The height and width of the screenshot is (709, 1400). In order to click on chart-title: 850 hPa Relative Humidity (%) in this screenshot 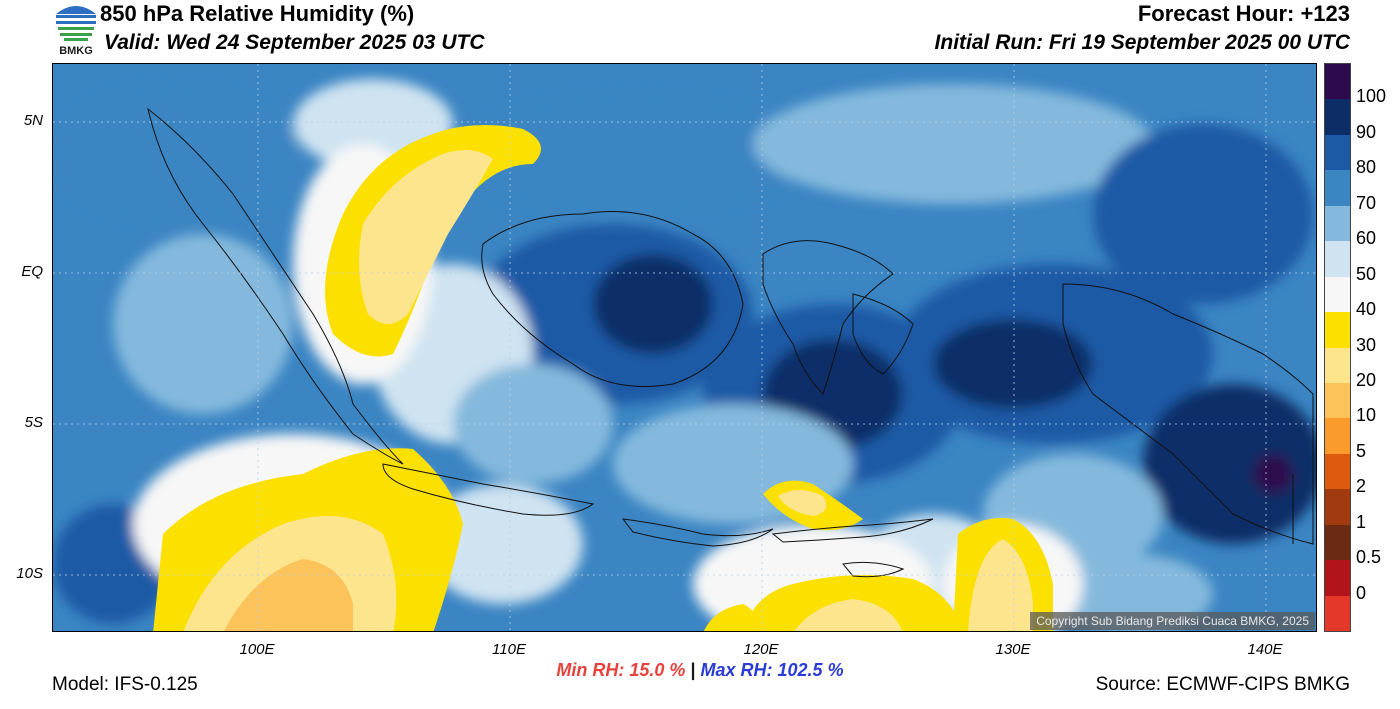, I will do `click(257, 13)`.